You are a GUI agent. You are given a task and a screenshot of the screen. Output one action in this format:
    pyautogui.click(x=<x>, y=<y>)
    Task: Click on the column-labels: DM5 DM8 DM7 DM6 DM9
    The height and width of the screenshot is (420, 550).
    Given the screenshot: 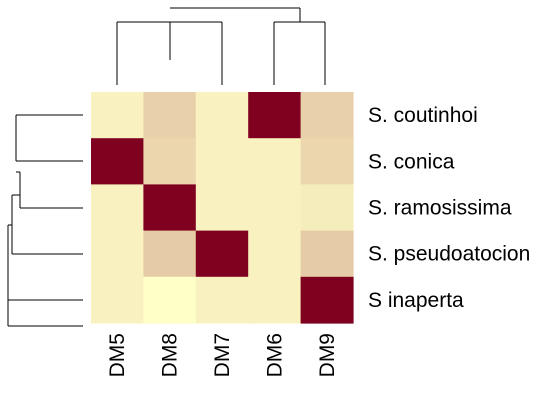 What is the action you would take?
    pyautogui.click(x=222, y=355)
    